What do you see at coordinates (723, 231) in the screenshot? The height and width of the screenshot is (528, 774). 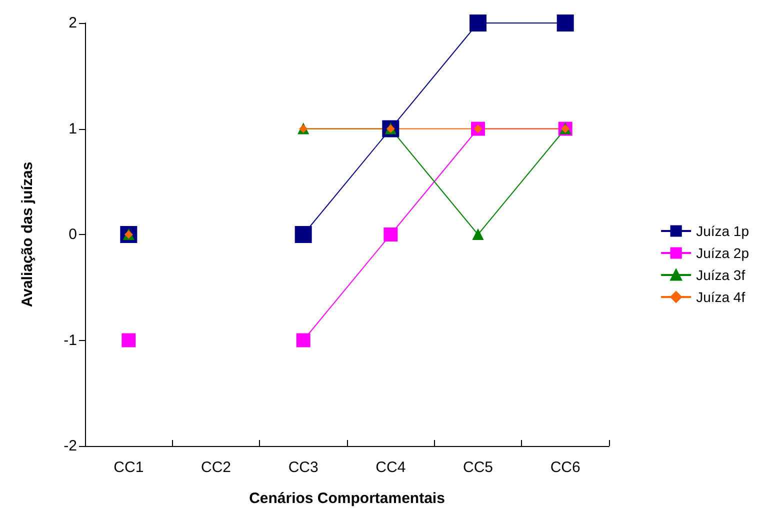 I see `legend-label: Juíza 1p` at bounding box center [723, 231].